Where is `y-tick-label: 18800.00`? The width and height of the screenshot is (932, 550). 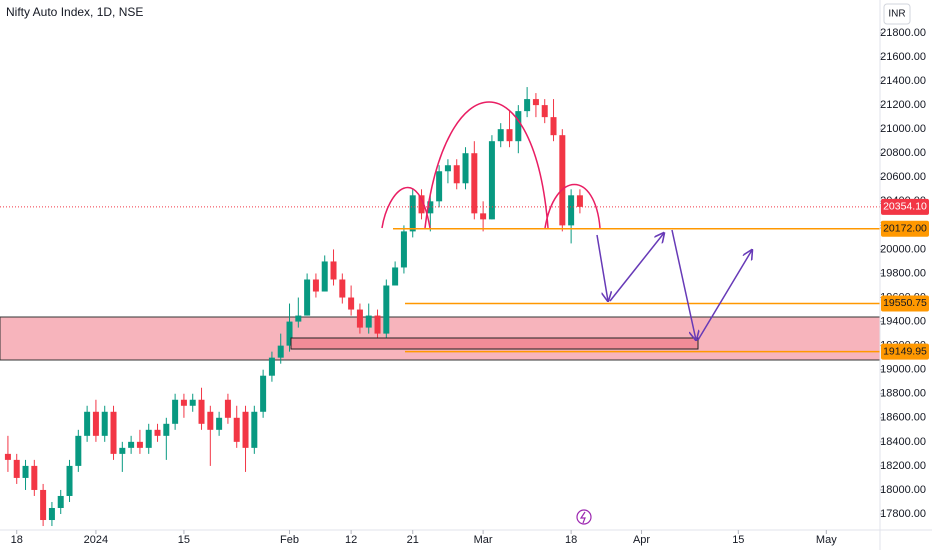
y-tick-label: 18800.00 is located at coordinates (903, 394).